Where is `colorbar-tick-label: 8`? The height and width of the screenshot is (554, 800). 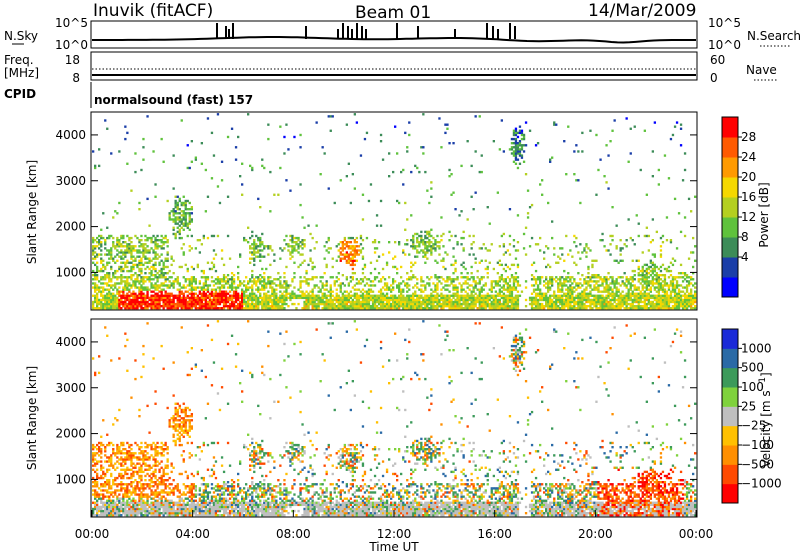
colorbar-tick-label: 8 is located at coordinates (745, 237).